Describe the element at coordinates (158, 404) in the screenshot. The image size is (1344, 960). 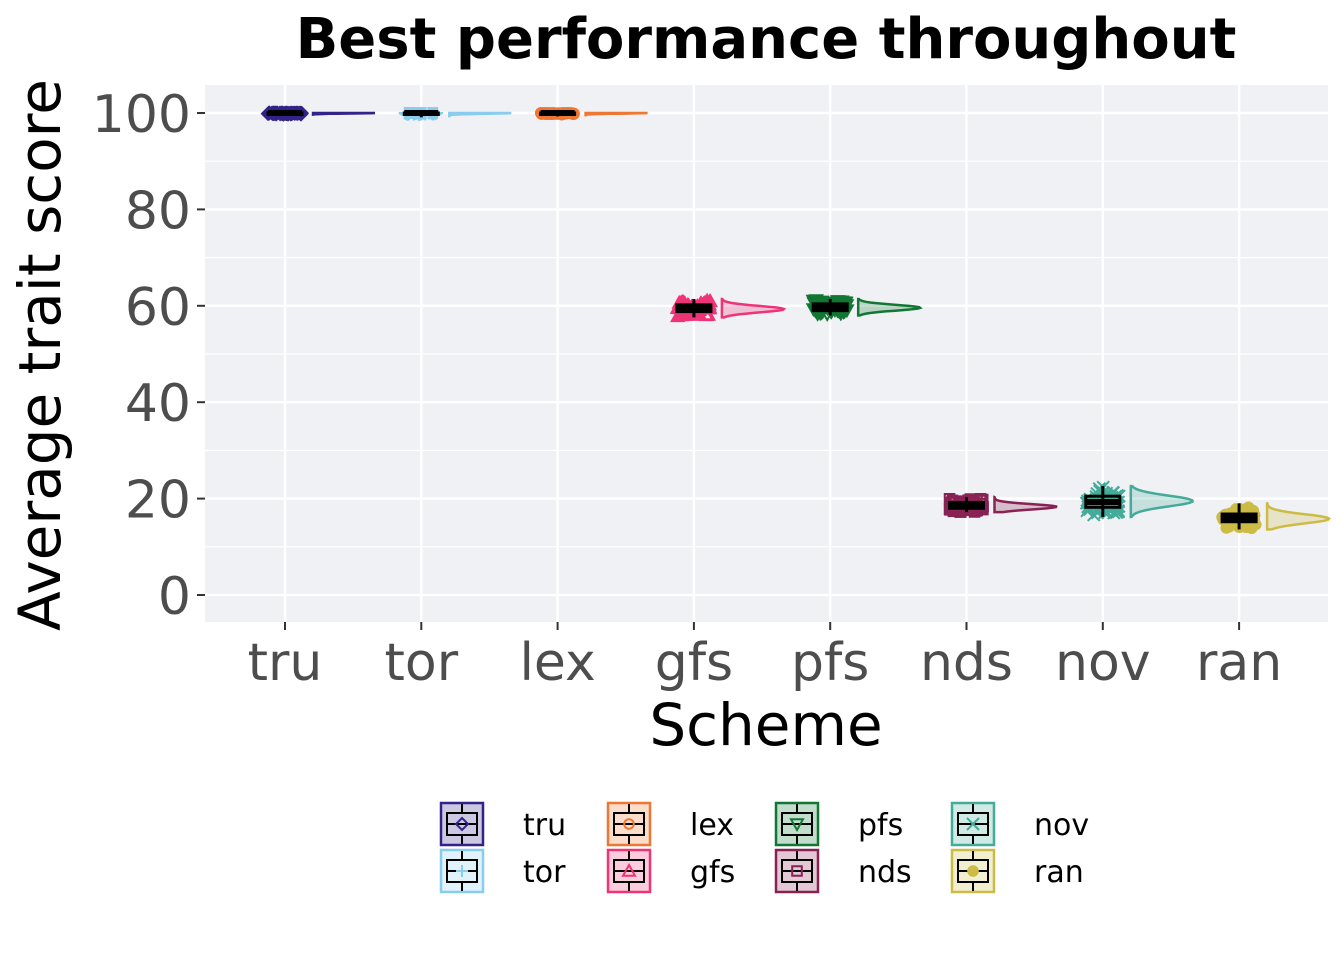
I see `y-tick-label: 40` at that location.